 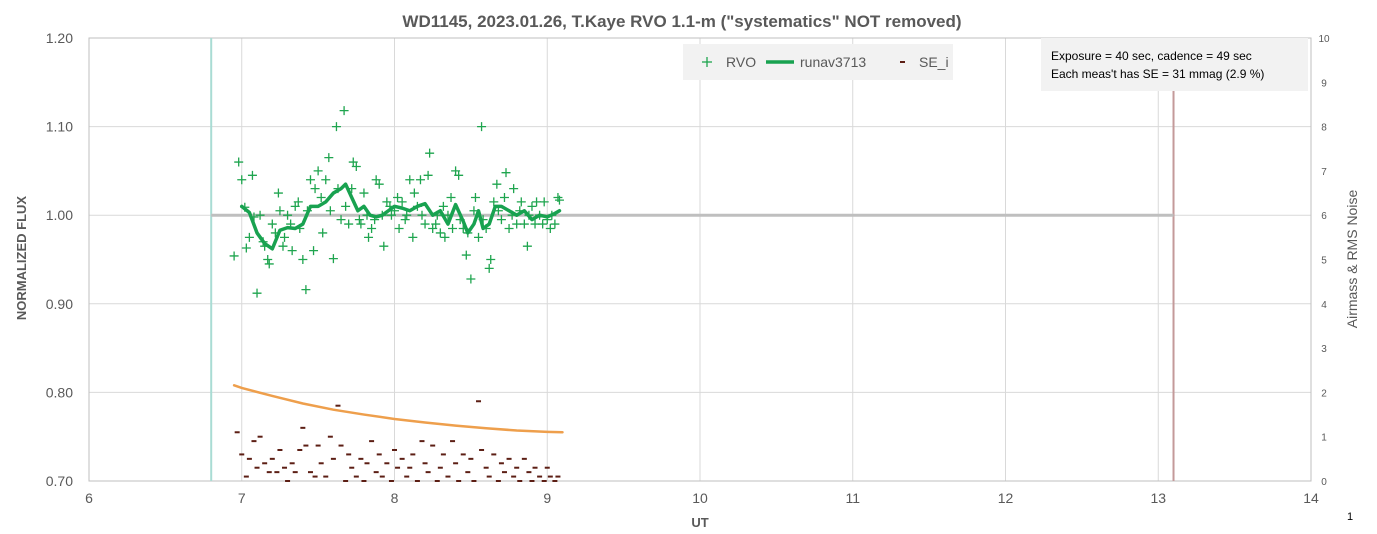 What do you see at coordinates (934, 62) in the screenshot?
I see `legend-label-se: SE_i` at bounding box center [934, 62].